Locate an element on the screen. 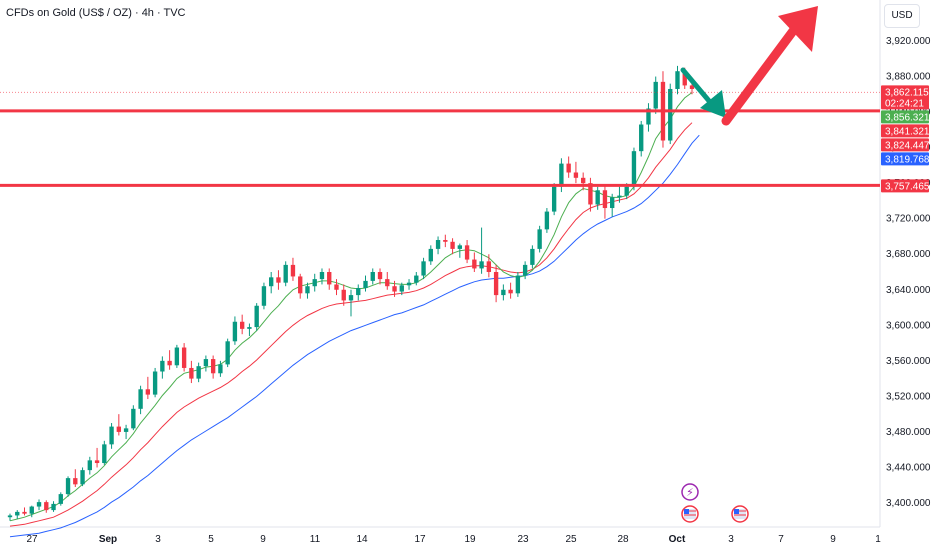  y-tick-label: 3,640.000 is located at coordinates (908, 290).